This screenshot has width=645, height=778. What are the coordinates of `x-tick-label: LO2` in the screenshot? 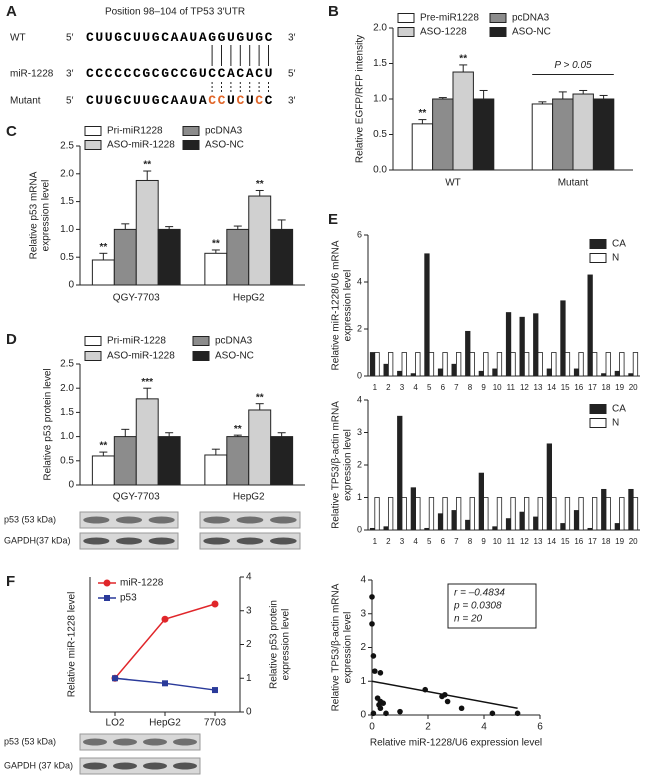 It's located at (115, 723).